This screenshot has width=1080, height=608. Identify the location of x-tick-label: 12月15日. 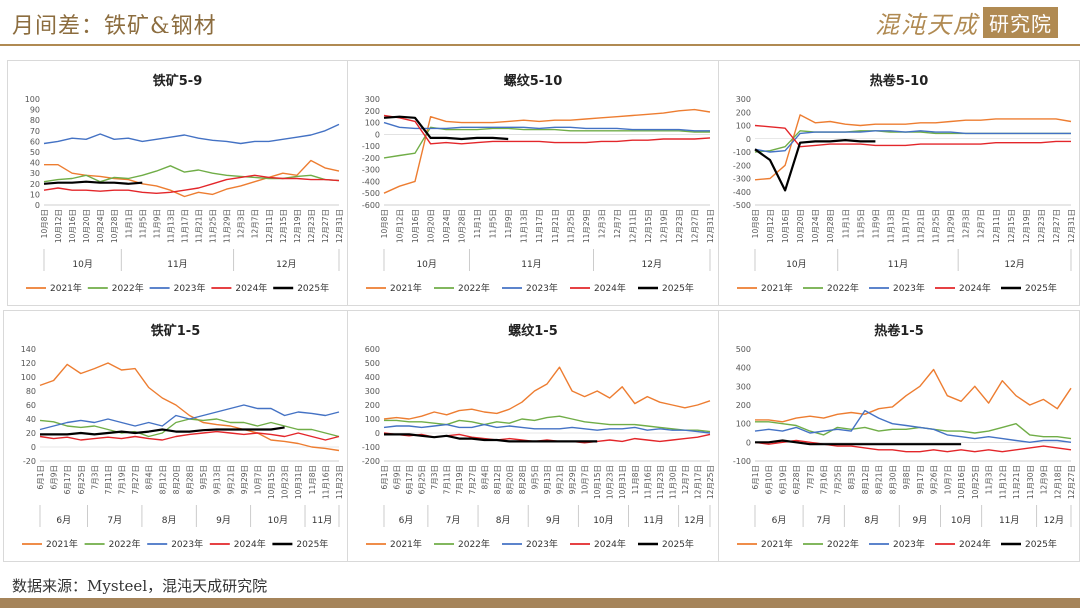
(648, 226).